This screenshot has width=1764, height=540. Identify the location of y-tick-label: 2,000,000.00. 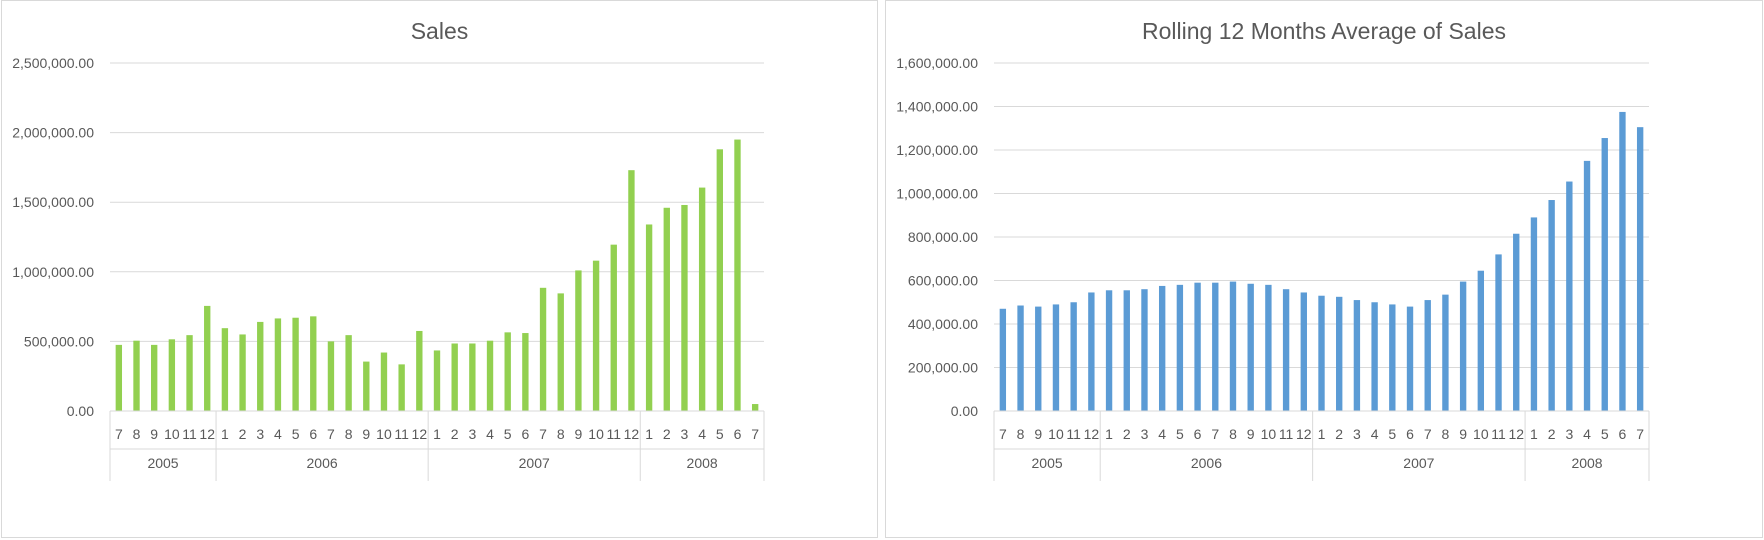
(53, 133).